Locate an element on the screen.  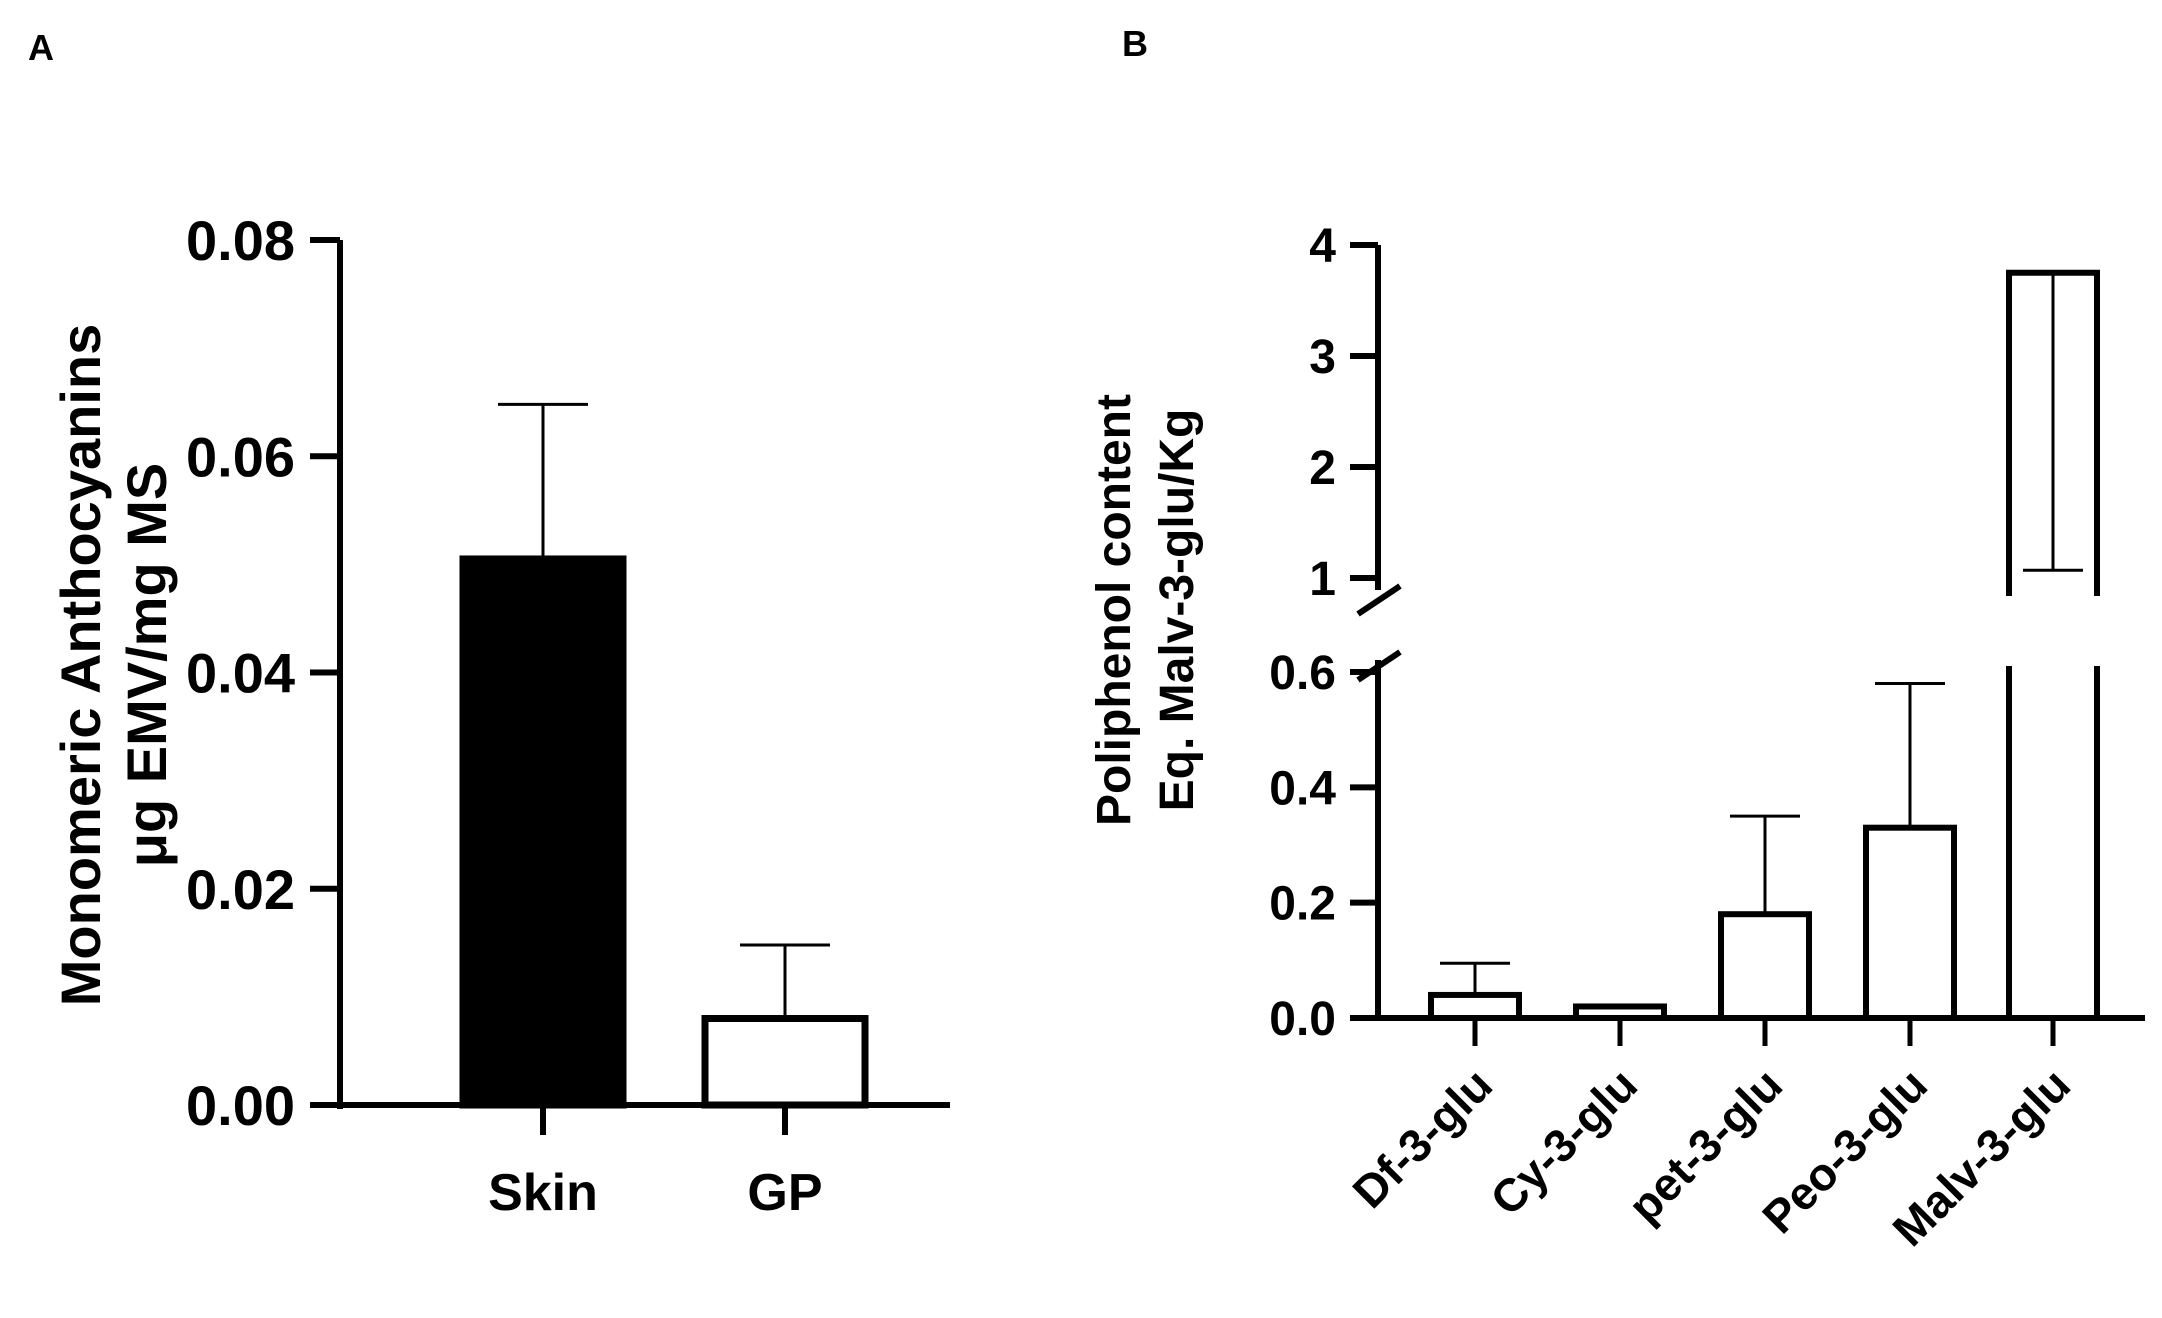
panel-a-y-ticks: 0.00 0.02 0.04 0.06 0.08 is located at coordinates (263, 673).